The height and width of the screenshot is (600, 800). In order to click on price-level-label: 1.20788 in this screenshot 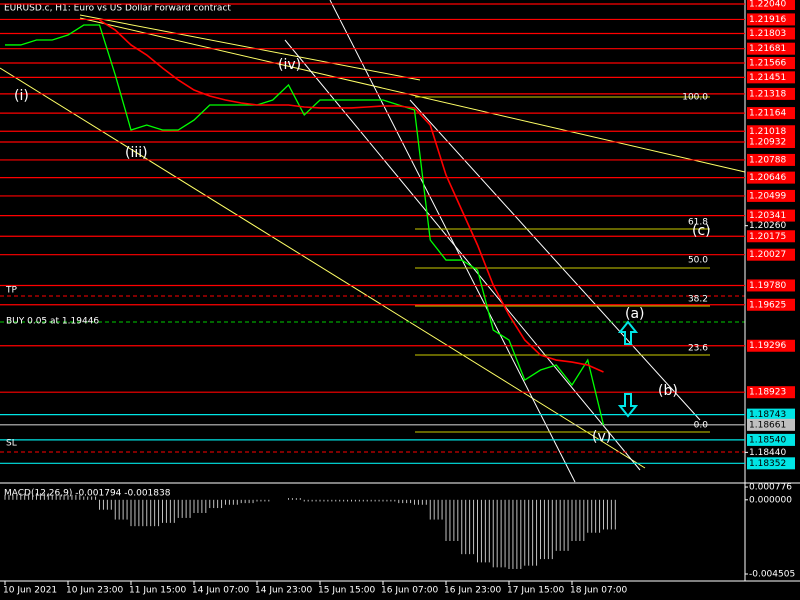, I will do `click(767, 160)`.